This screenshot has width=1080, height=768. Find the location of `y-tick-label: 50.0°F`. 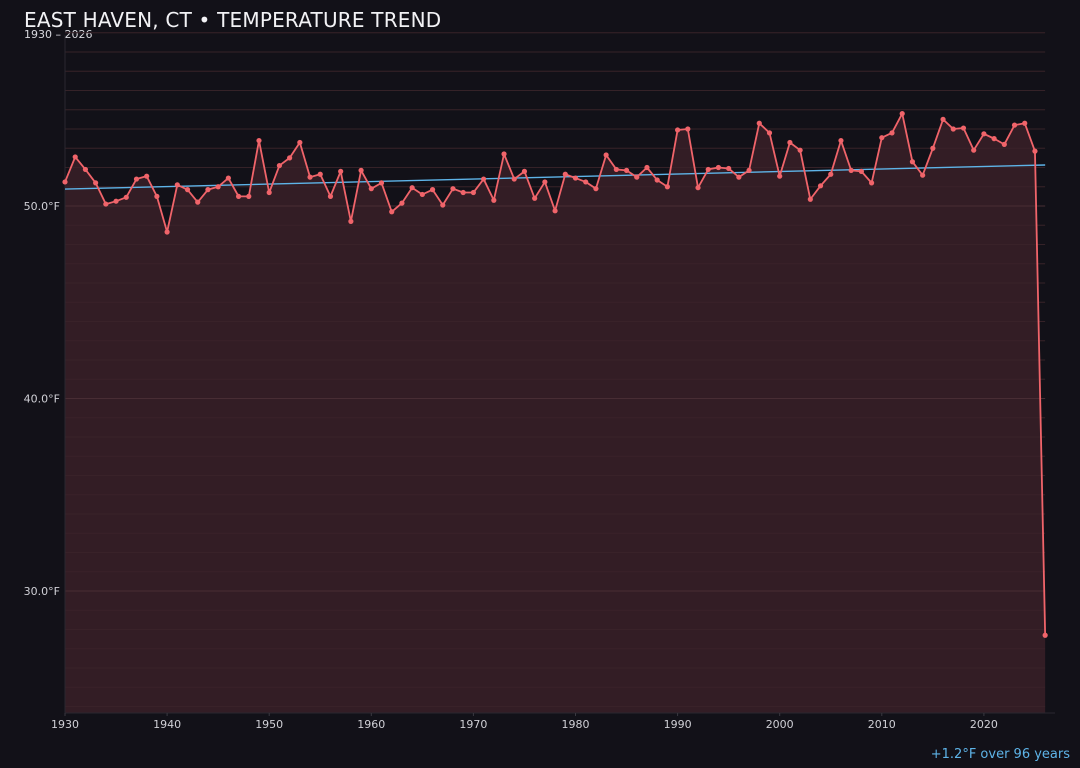

y-tick-label: 50.0°F is located at coordinates (42, 206).